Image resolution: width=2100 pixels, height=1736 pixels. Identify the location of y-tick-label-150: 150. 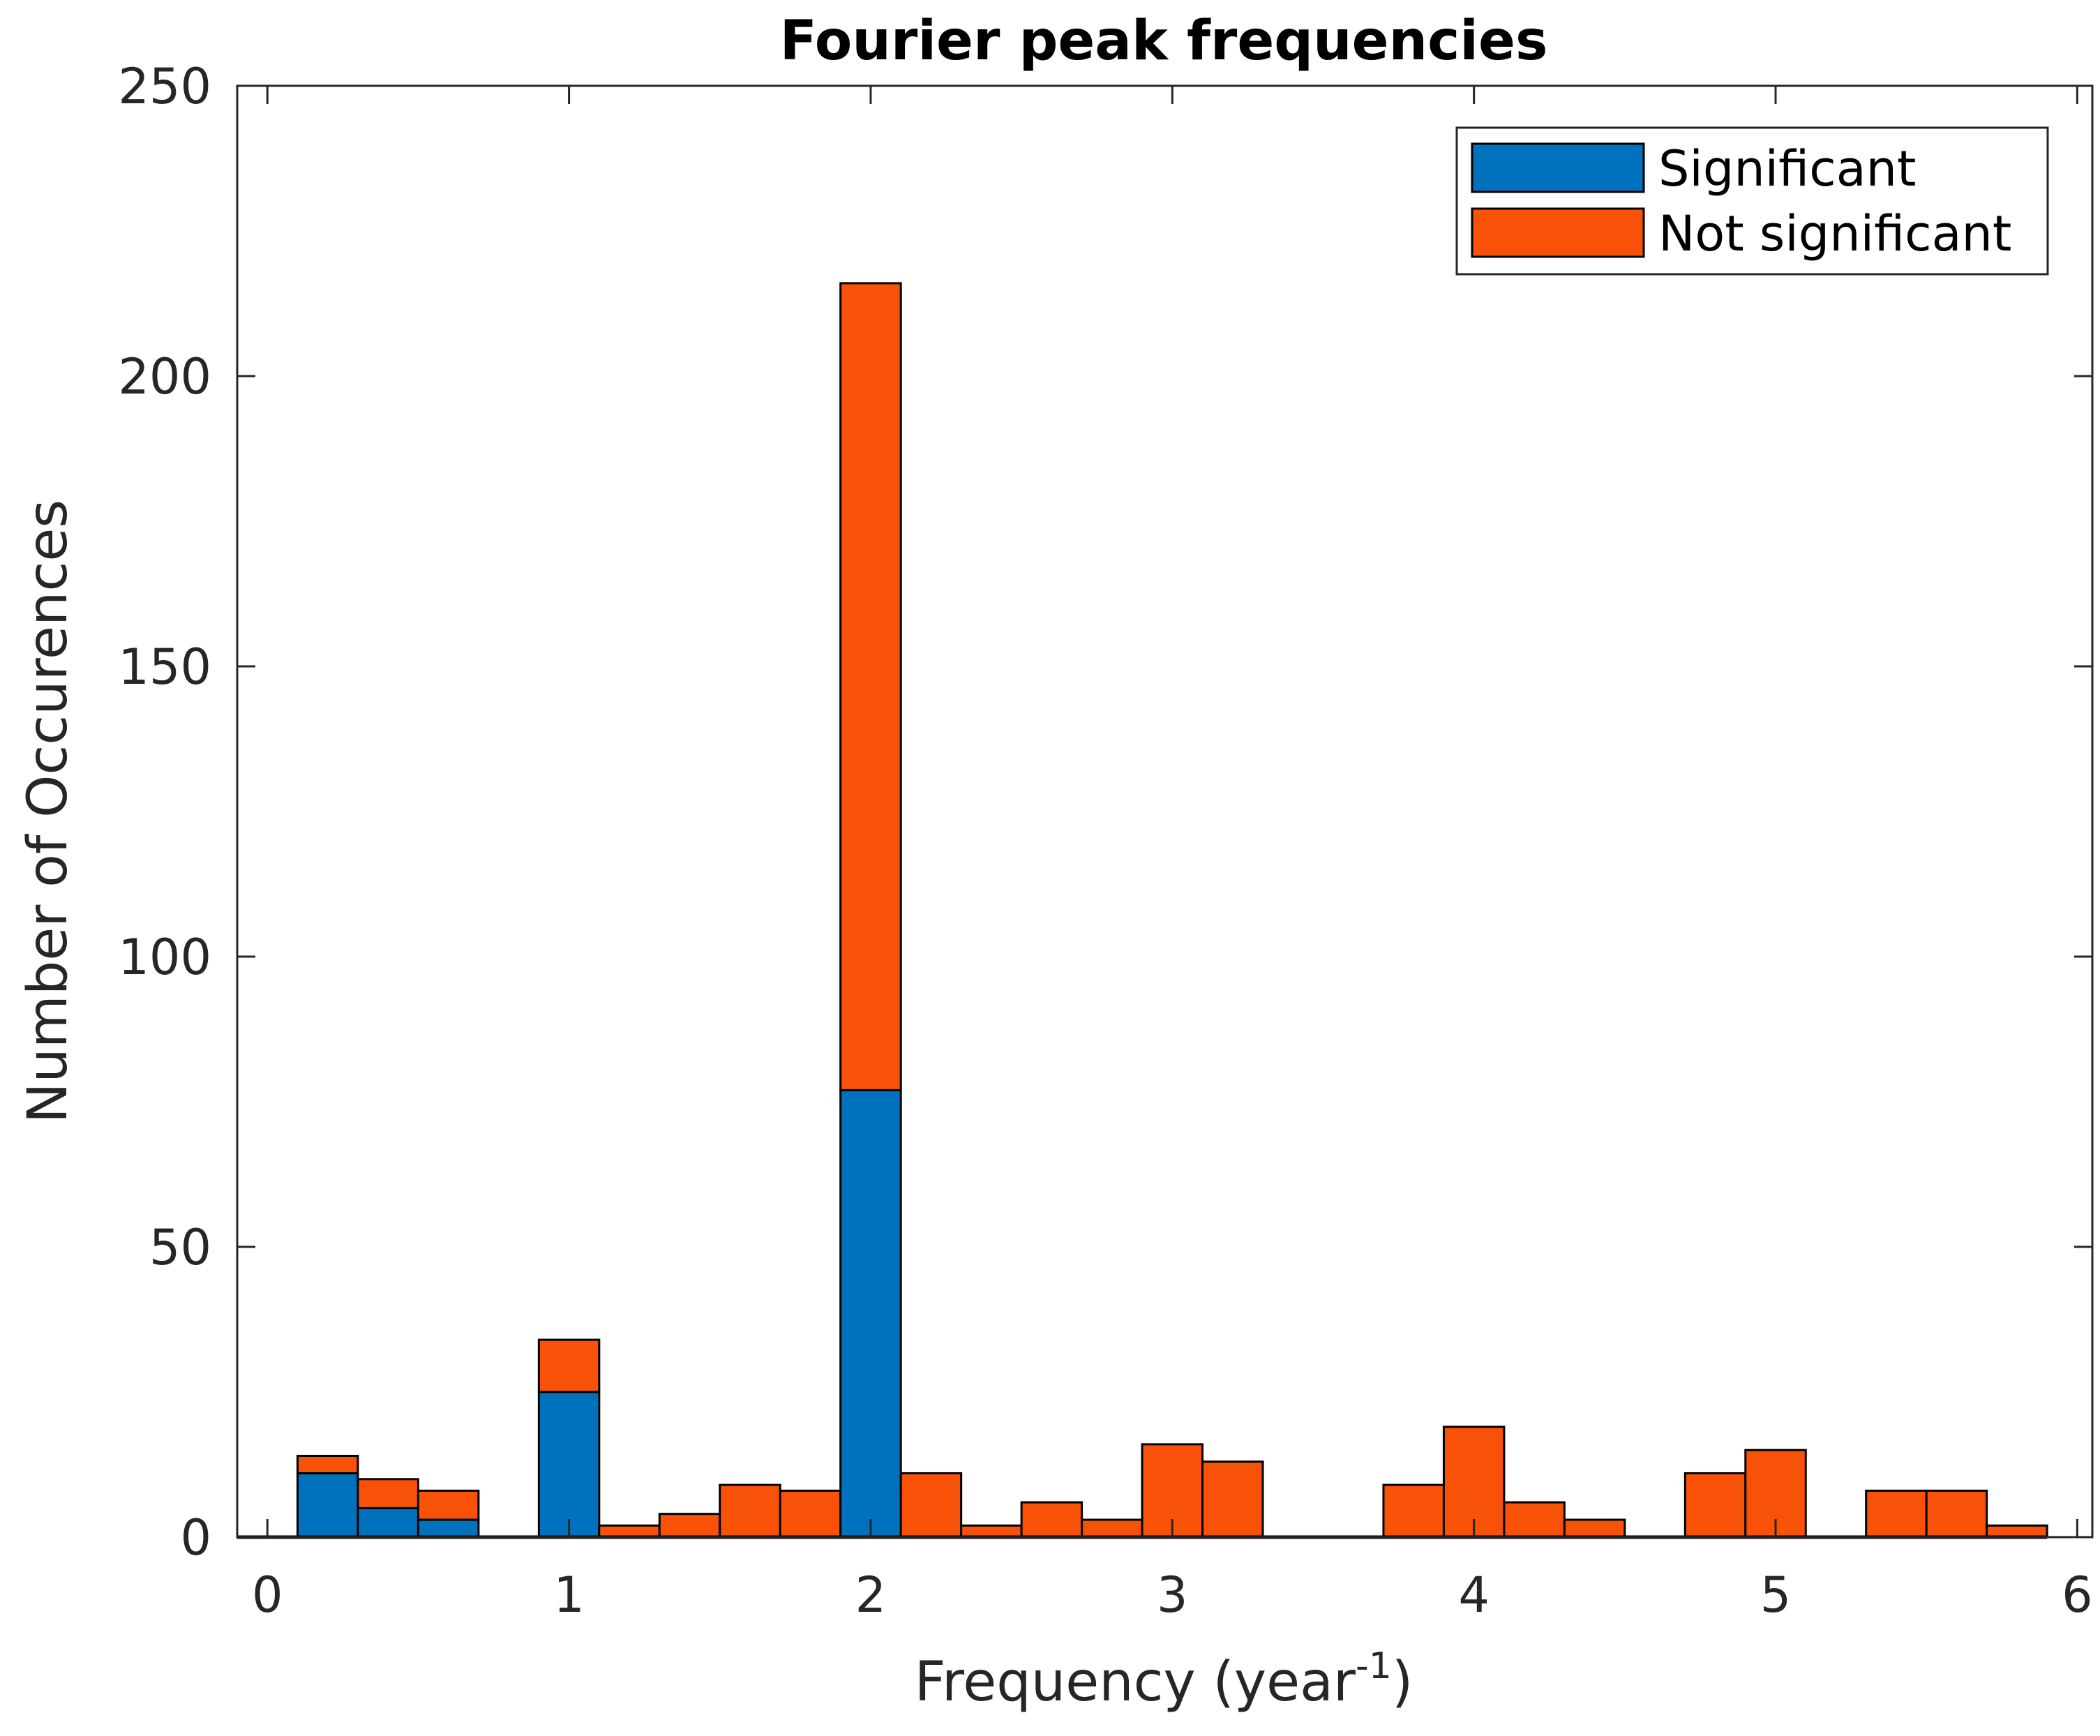
(164, 667).